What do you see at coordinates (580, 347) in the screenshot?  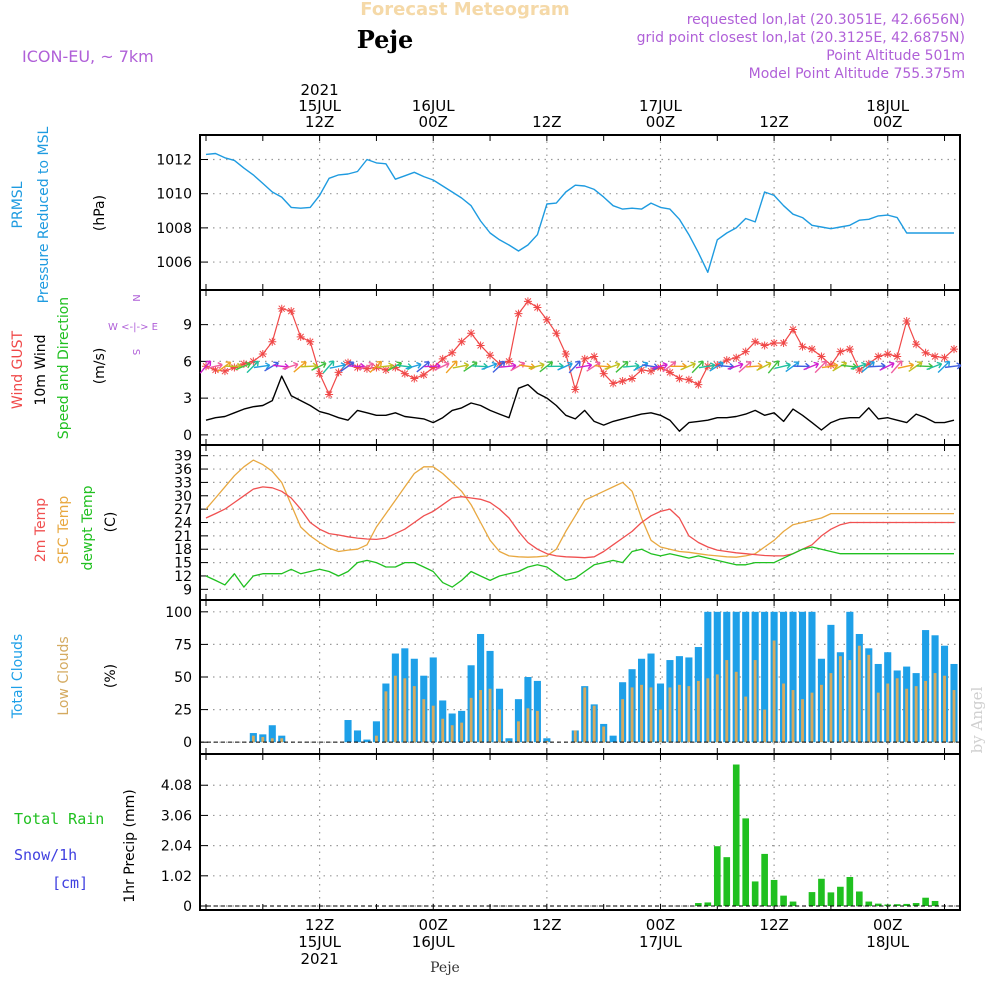 I see `gust-line` at bounding box center [580, 347].